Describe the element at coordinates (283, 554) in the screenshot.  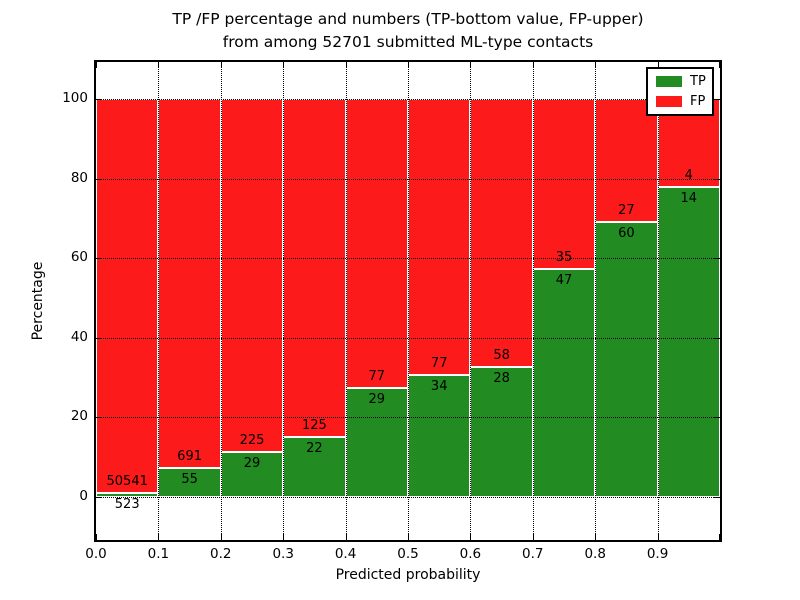
I see `x-tick-label: 0.3` at that location.